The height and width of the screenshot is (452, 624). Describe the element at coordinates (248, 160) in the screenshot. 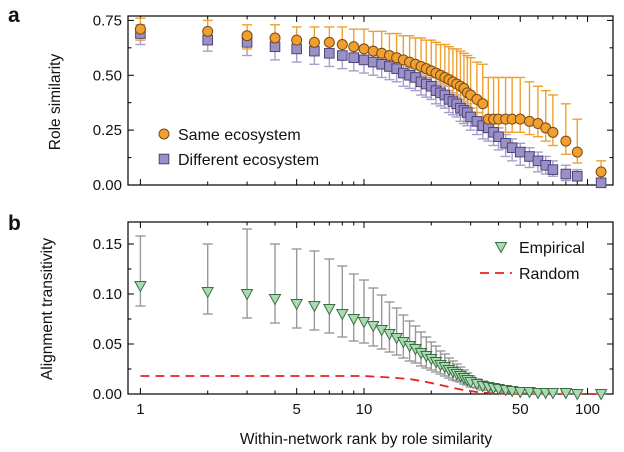

I see `legend-label-different: Different ecosystem` at that location.